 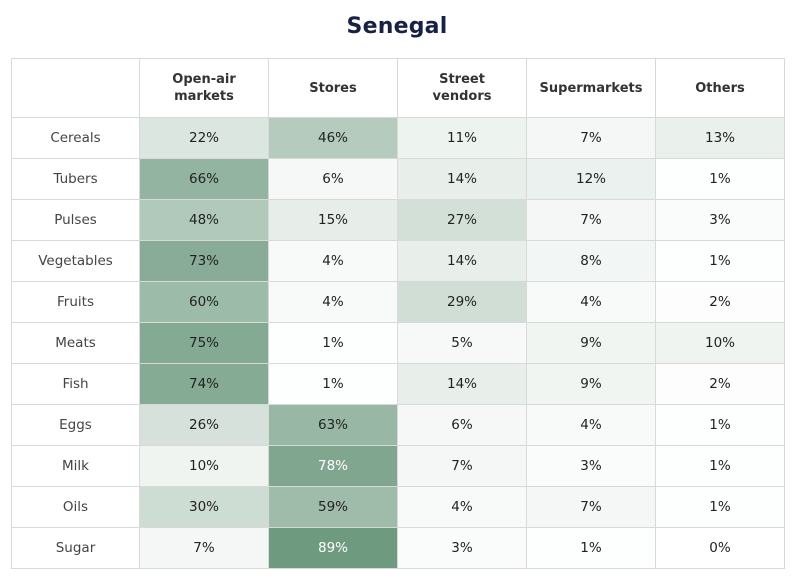 I want to click on heatmap-cell: 75%, so click(x=204, y=343).